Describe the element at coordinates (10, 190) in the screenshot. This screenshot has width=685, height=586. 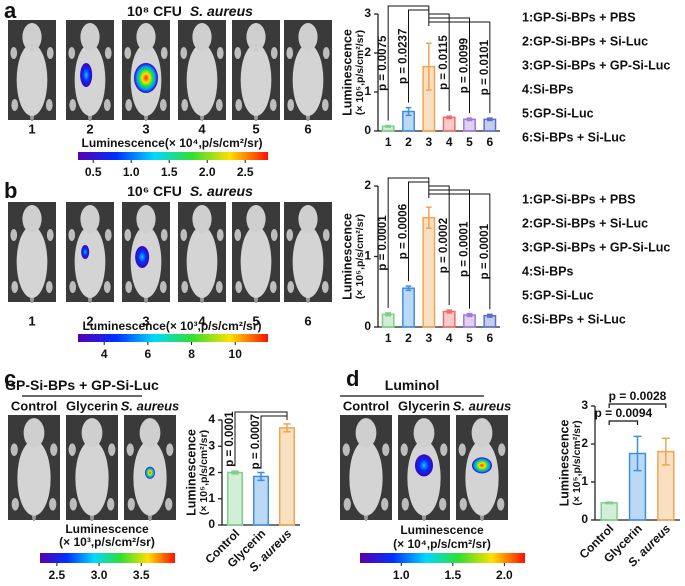
I see `panel-letter: b` at that location.